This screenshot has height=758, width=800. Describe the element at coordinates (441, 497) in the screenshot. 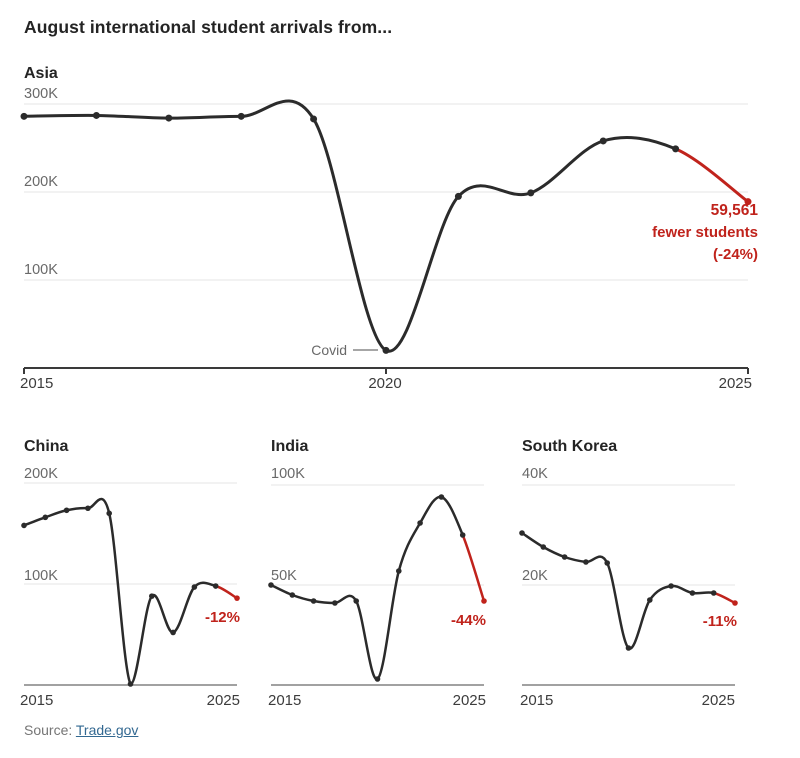

I see `india-point-2023` at that location.